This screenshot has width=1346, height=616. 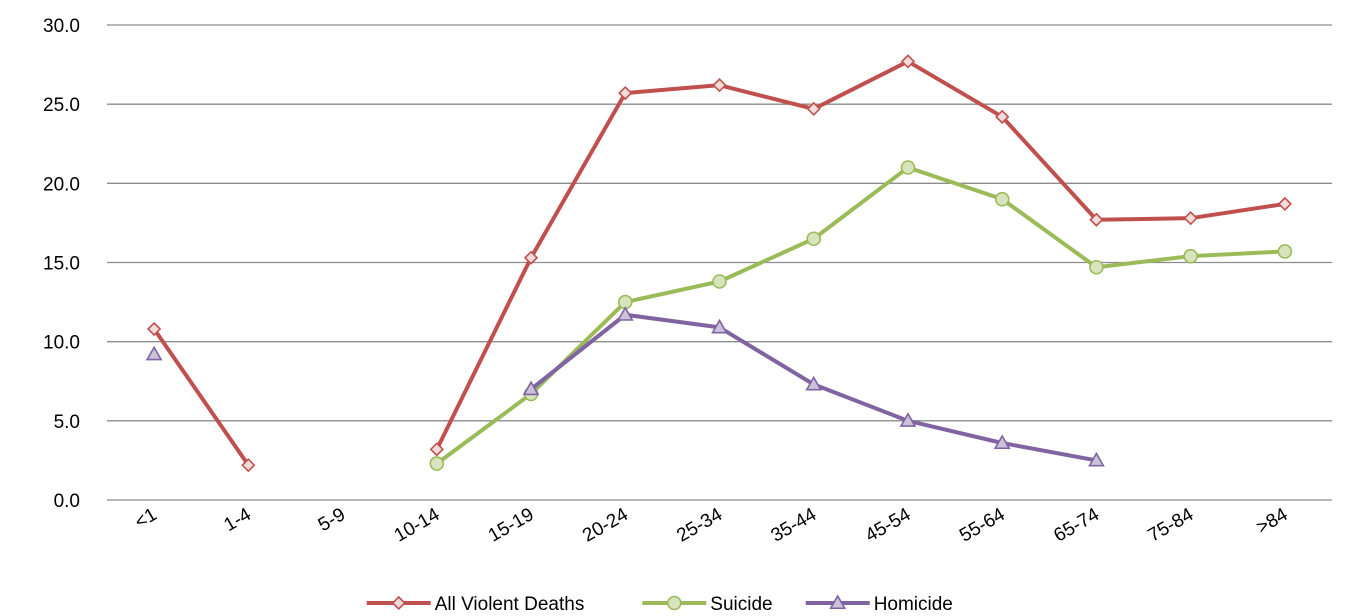 What do you see at coordinates (982, 525) in the screenshot?
I see `x-tick-label: 55-64` at bounding box center [982, 525].